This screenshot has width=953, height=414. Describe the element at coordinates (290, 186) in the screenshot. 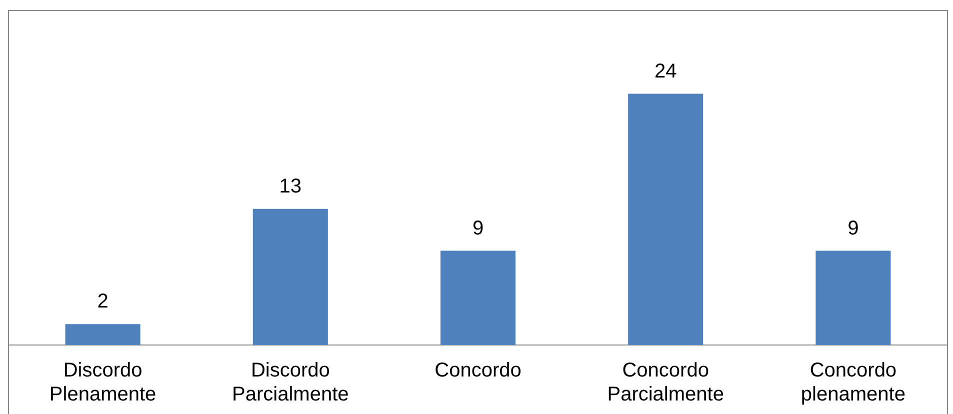

I see `data-label: 13` at that location.